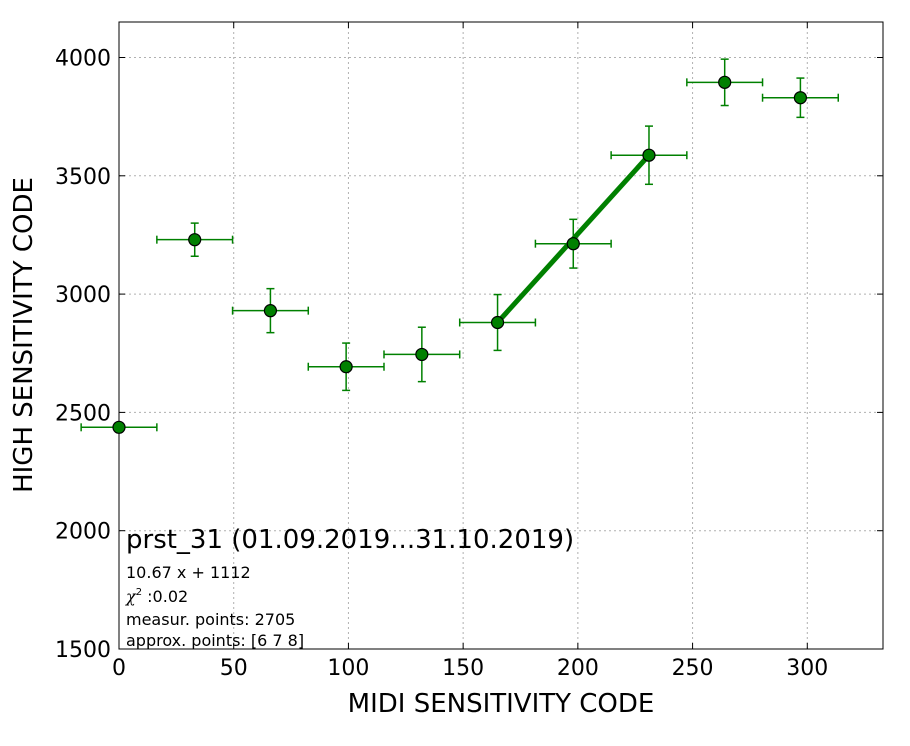 The width and height of the screenshot is (910, 746). Describe the element at coordinates (83, 58) in the screenshot. I see `y-tick-label: 4000` at that location.